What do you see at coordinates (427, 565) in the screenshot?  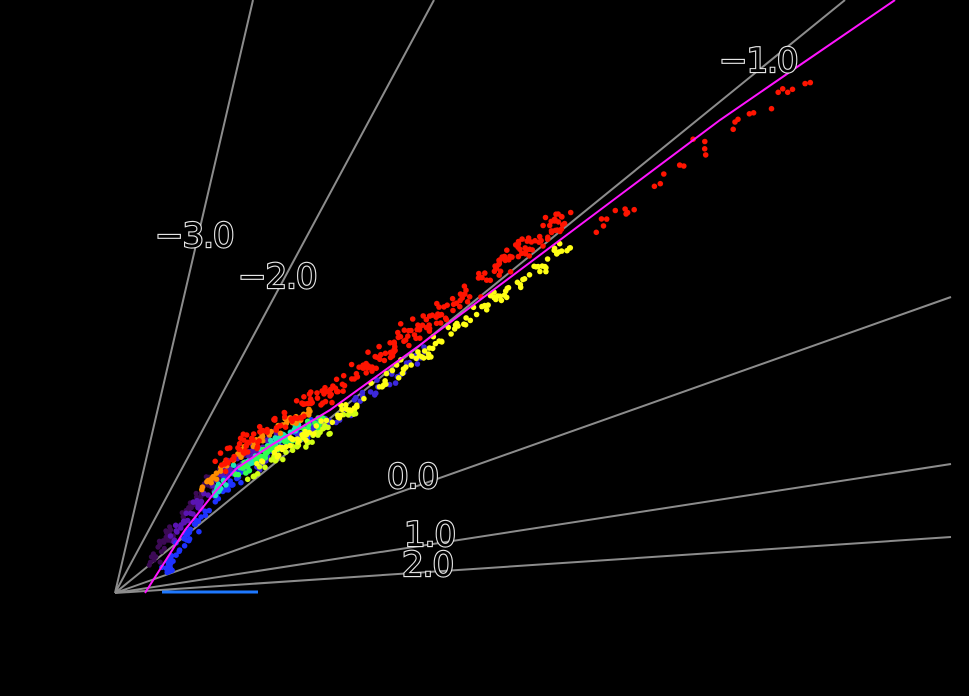 I see `slope-label: 2.0` at bounding box center [427, 565].